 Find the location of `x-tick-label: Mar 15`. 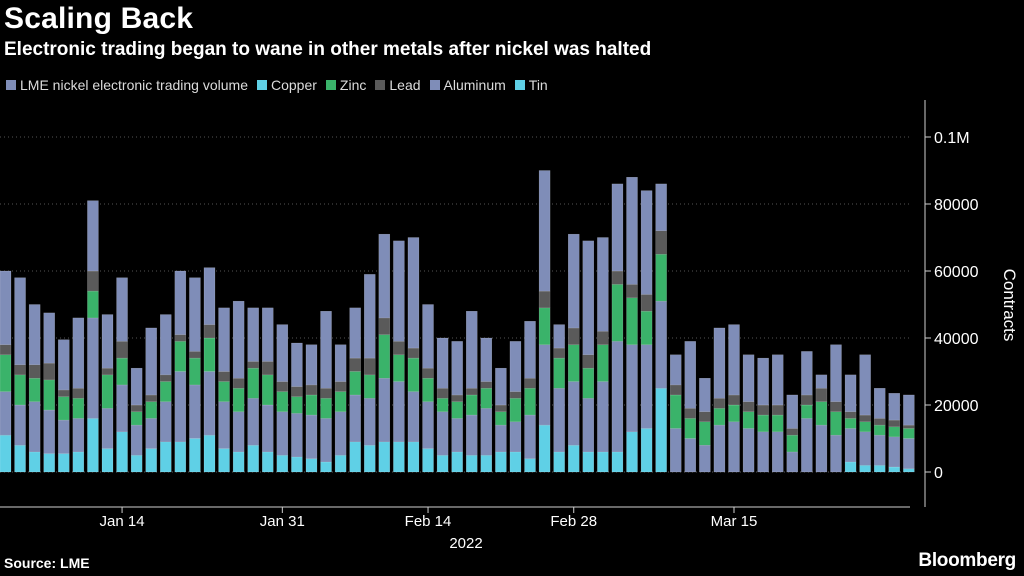

x-tick-label: Mar 15 is located at coordinates (734, 521).